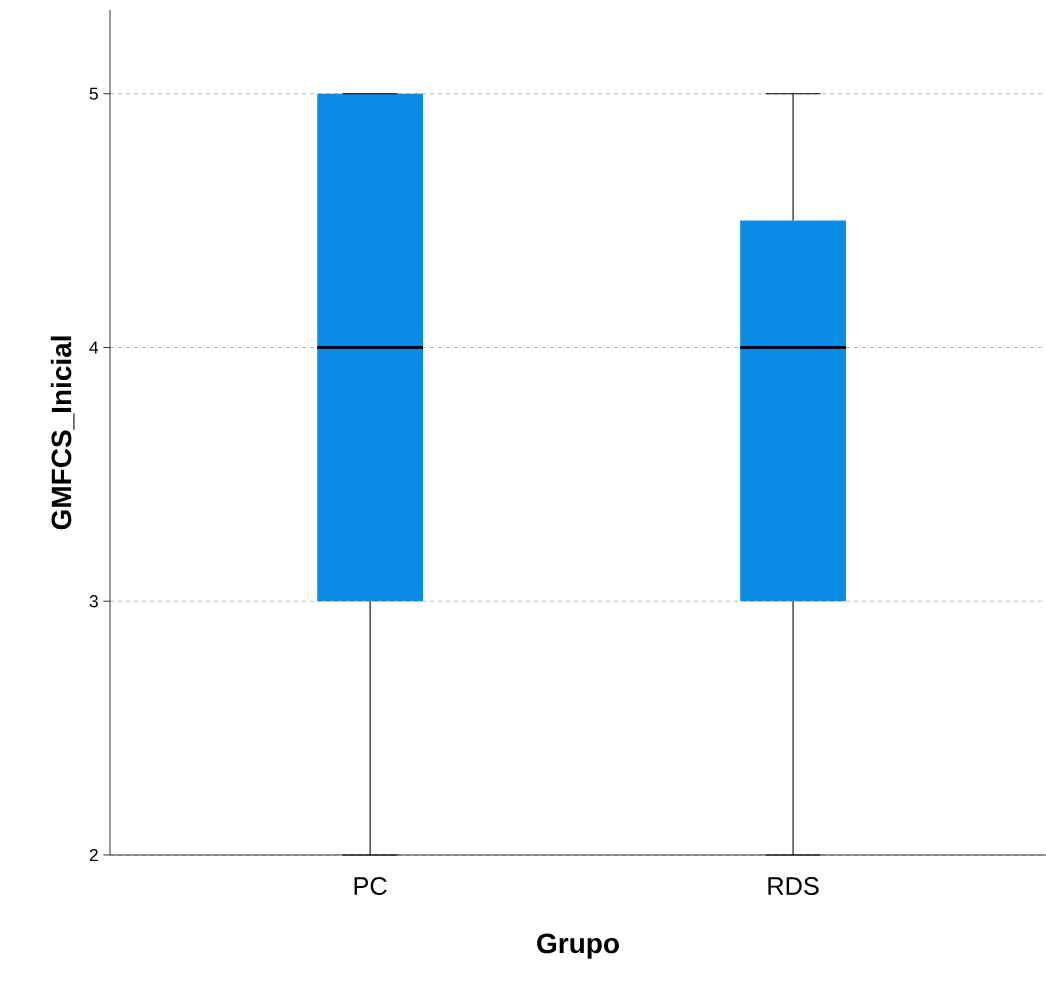 Image resolution: width=1046 pixels, height=986 pixels. What do you see at coordinates (370, 886) in the screenshot?
I see `x-tick-label: PC` at bounding box center [370, 886].